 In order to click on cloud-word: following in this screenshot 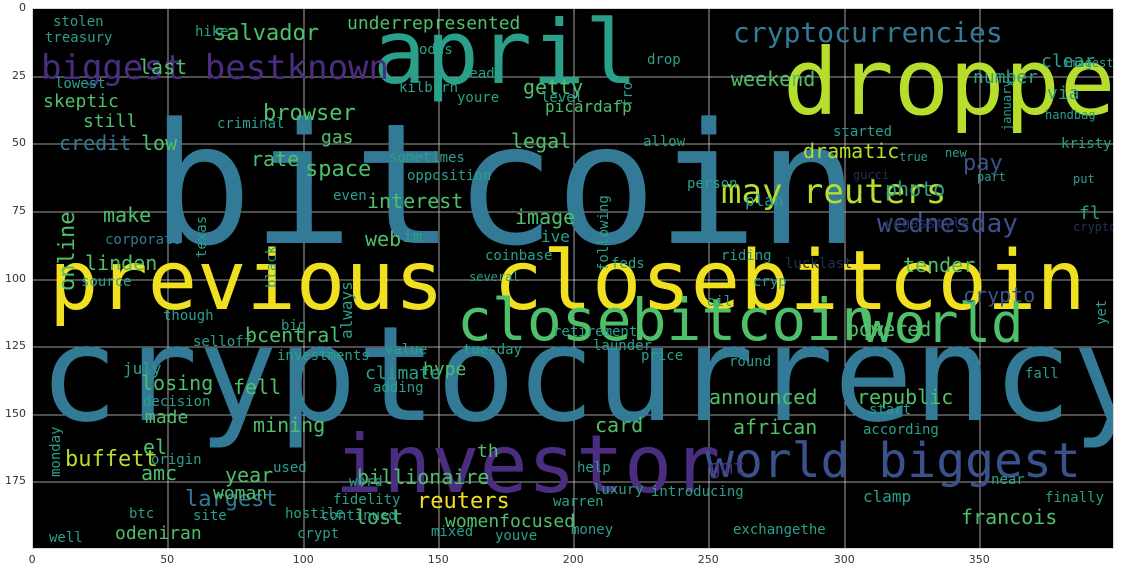, I will do `click(604, 233)`.